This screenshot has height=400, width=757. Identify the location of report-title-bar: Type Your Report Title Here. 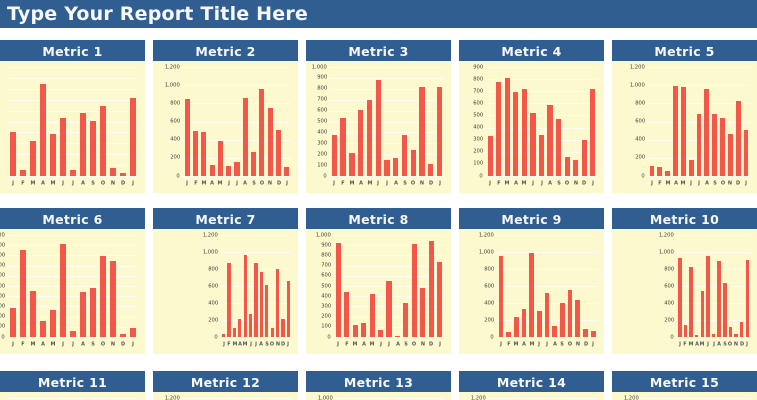
(378, 14).